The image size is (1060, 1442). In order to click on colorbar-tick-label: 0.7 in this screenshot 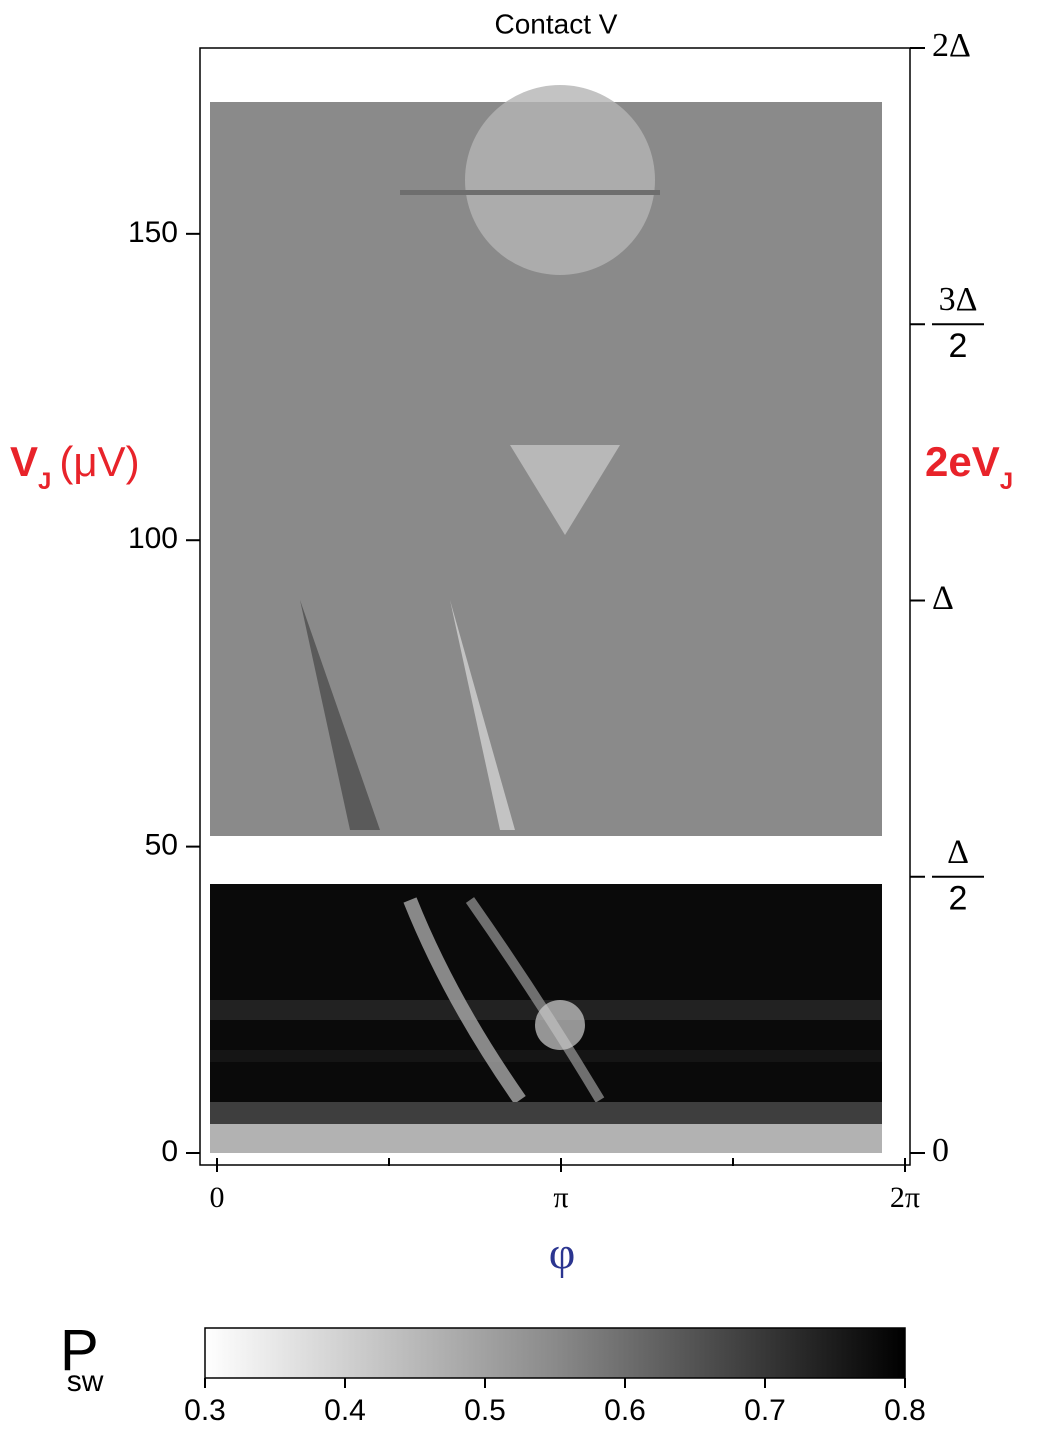, I will do `click(765, 1410)`.